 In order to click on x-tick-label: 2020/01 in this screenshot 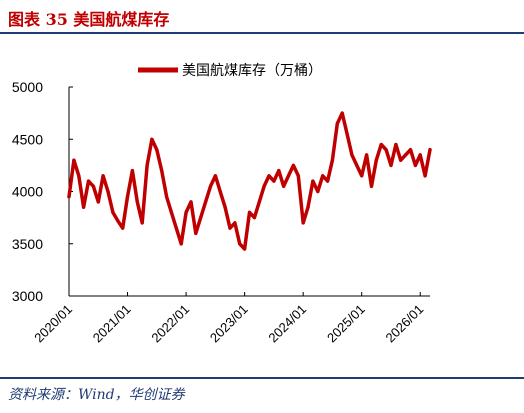, I will do `click(53, 324)`.